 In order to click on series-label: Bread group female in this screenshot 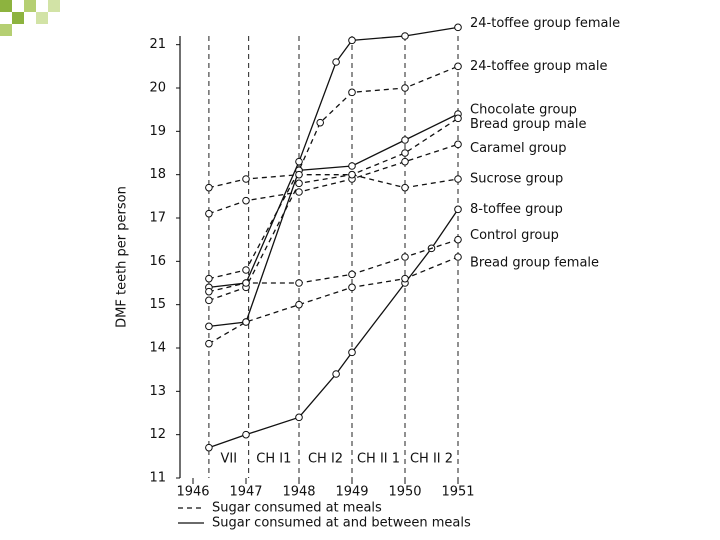, I will do `click(534, 263)`.